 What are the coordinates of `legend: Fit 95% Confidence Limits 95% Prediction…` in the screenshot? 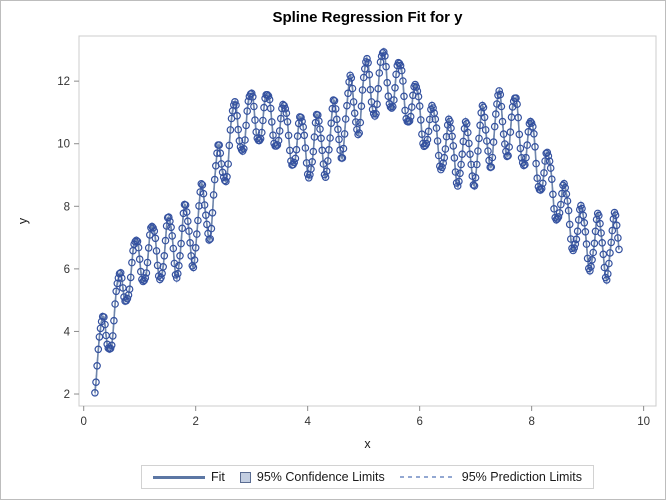 It's located at (367, 477).